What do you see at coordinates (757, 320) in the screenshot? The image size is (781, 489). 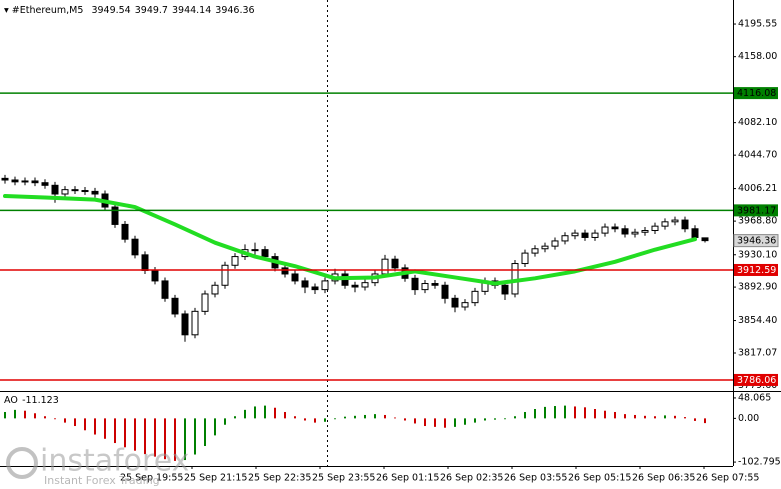 I see `y-tick-label: 3854.40` at bounding box center [757, 320].